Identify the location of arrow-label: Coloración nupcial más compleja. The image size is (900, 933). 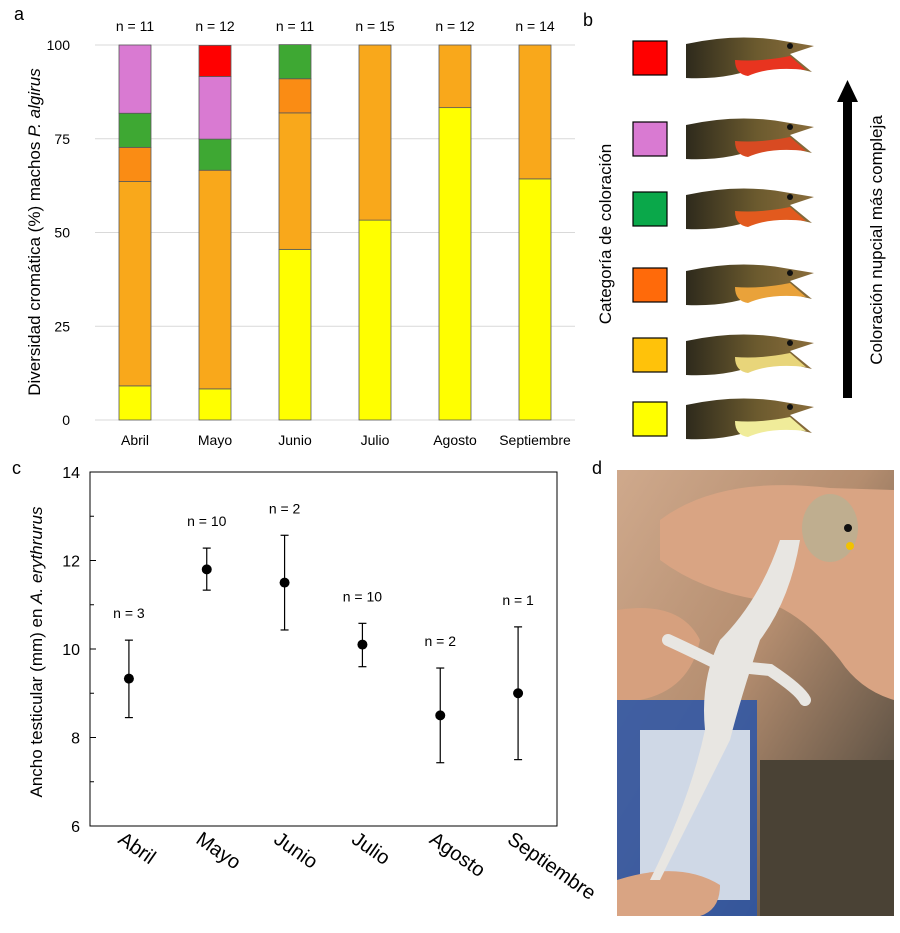
(876, 240).